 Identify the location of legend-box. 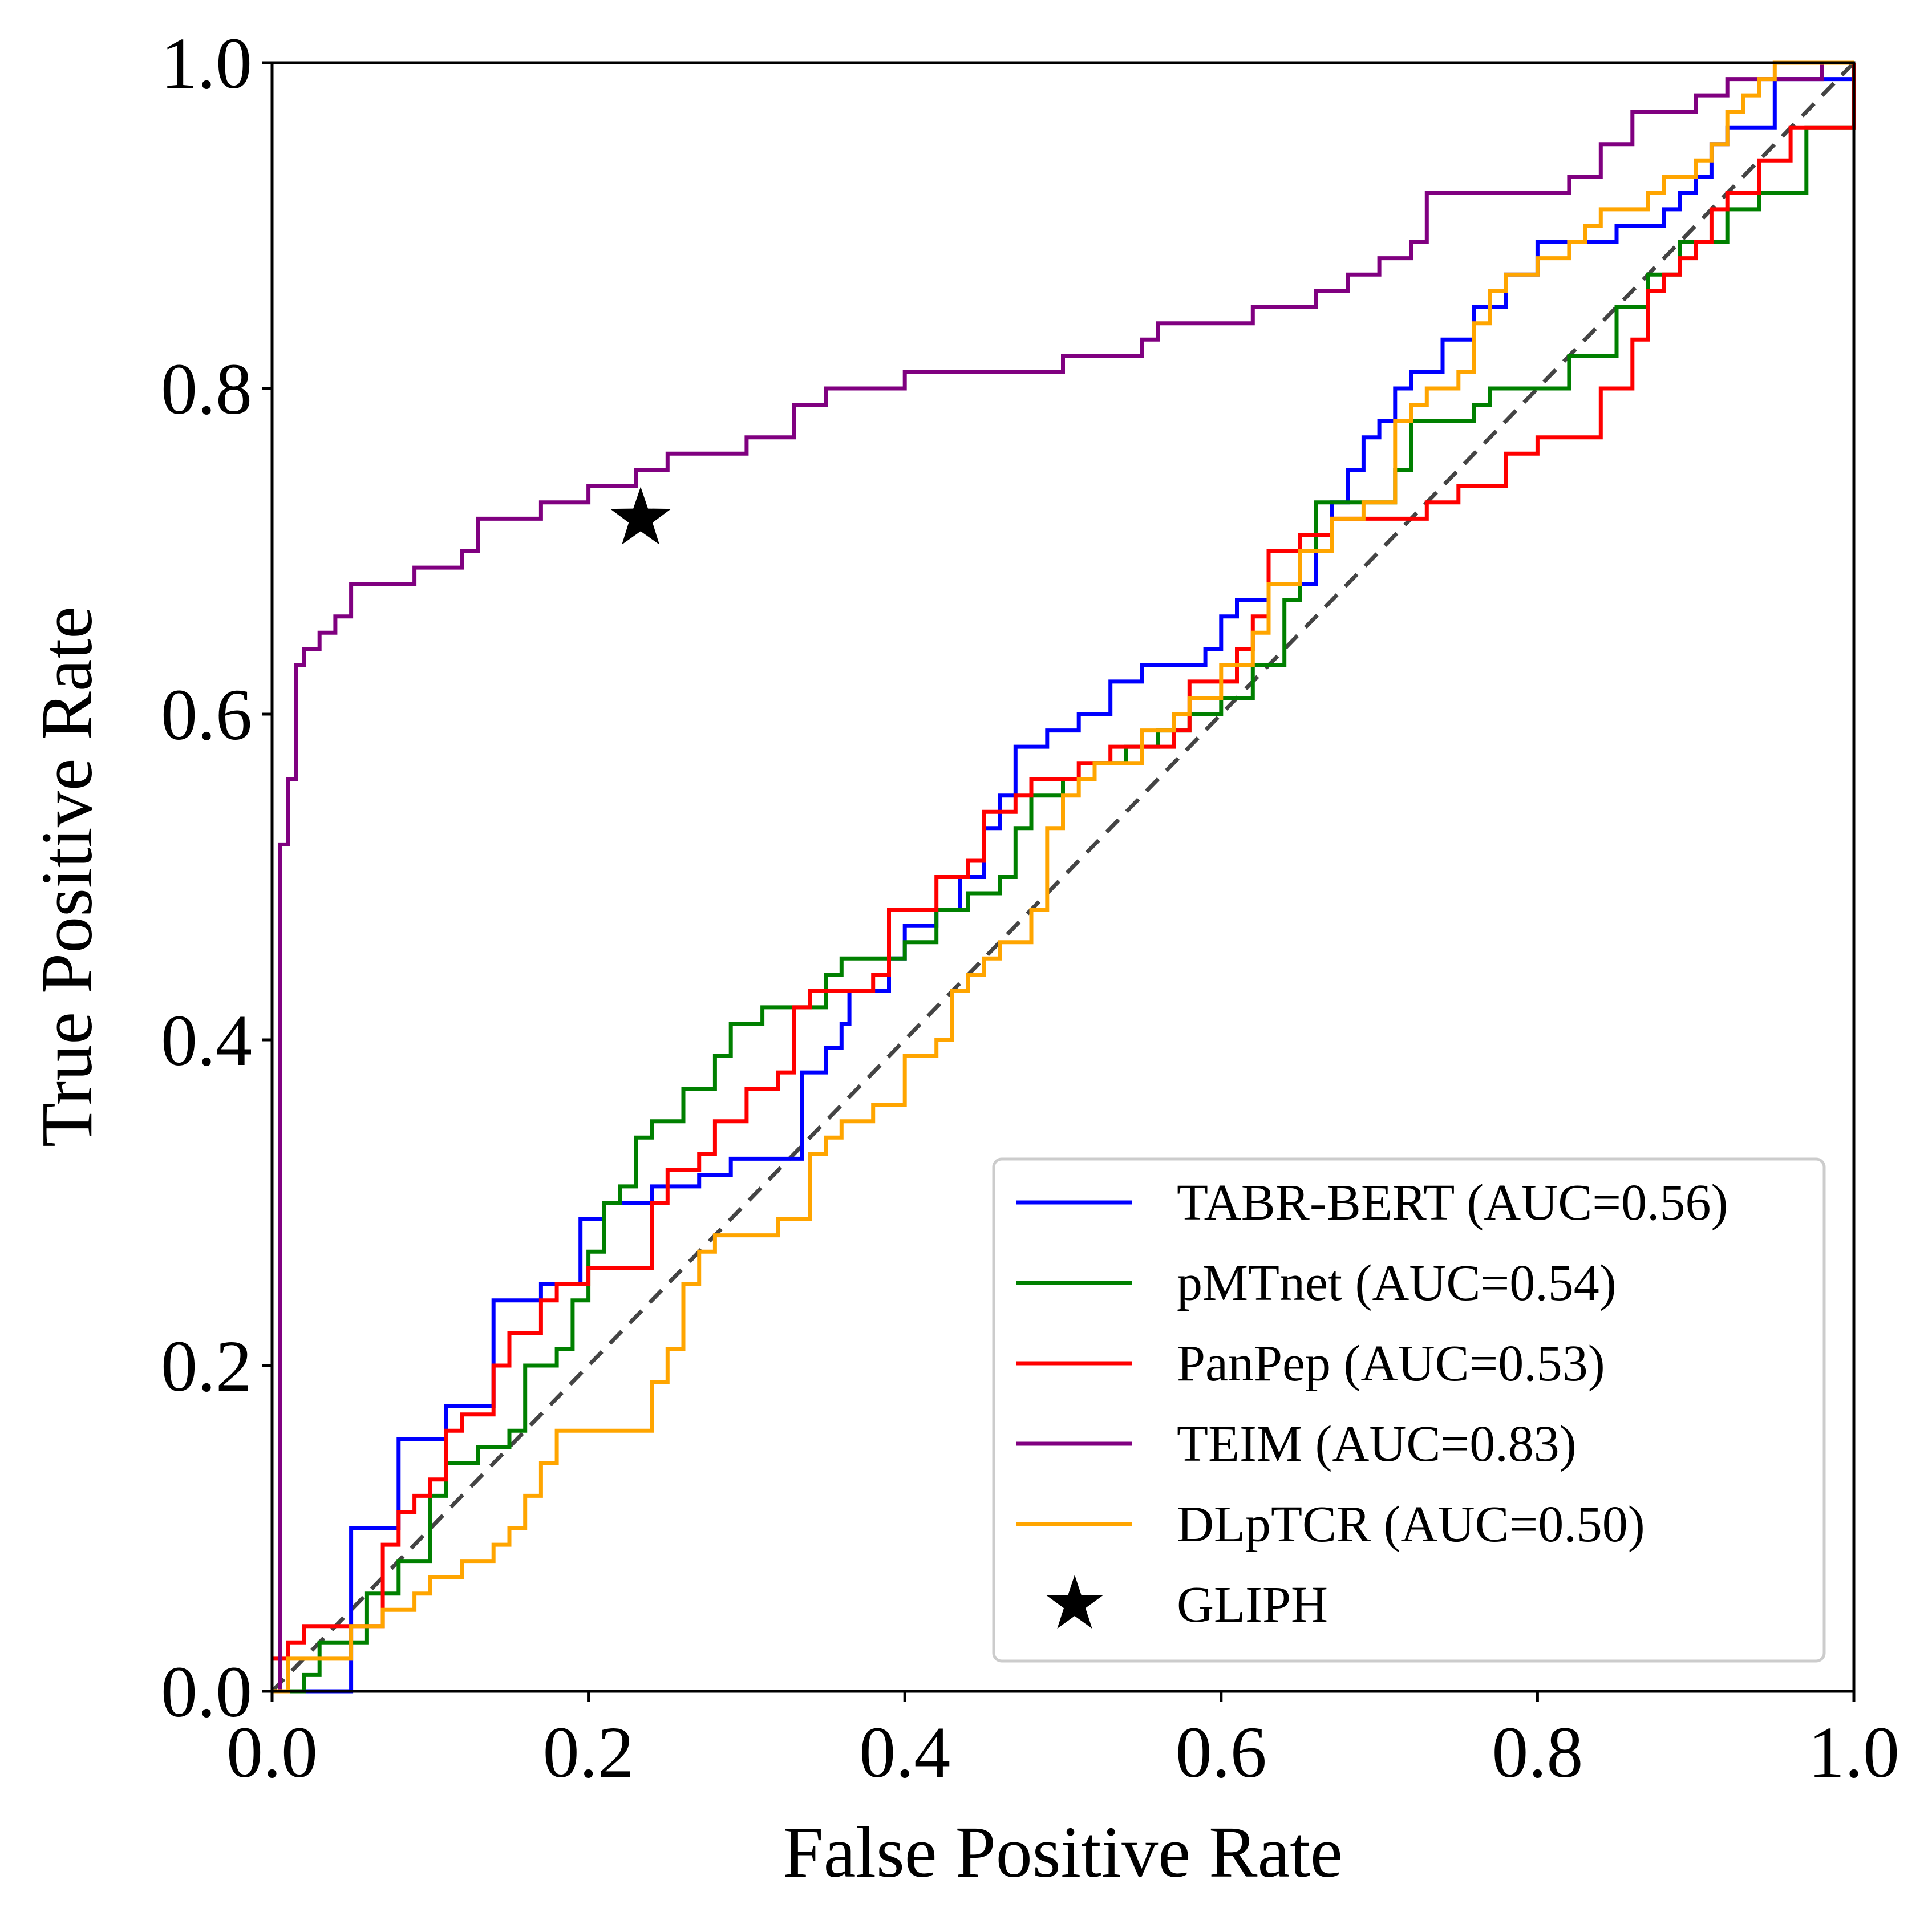
(1409, 1410).